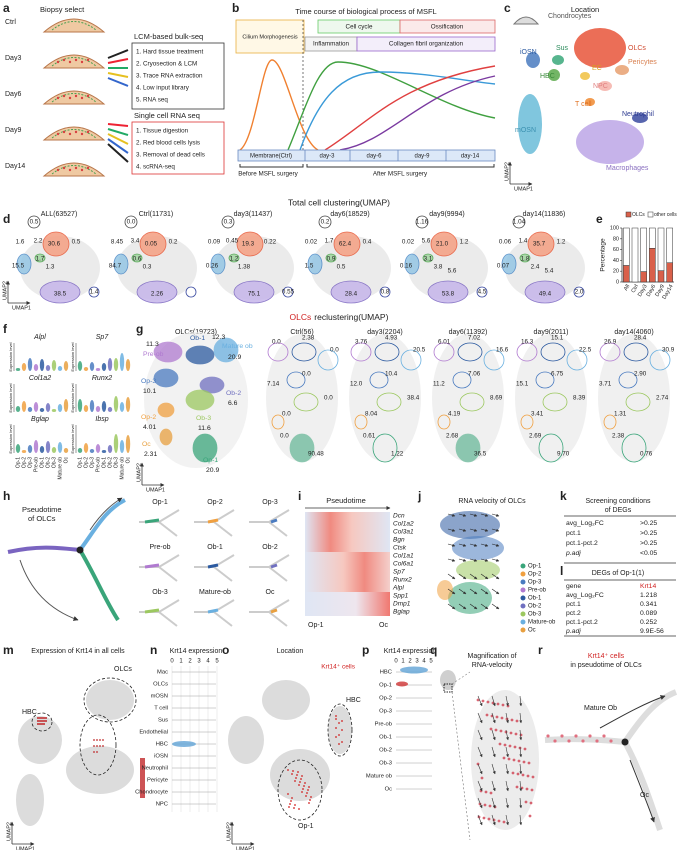 The width and height of the screenshot is (678, 850). Describe the element at coordinates (178, 76) in the screenshot. I see `bulk-box` at that location.